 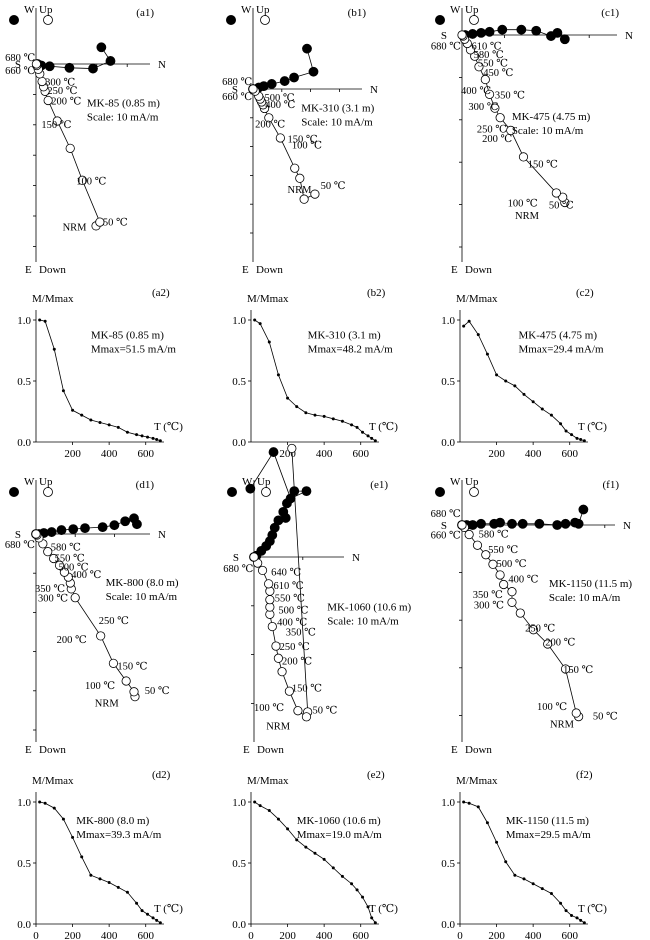 What do you see at coordinates (496, 454) in the screenshot?
I see `x-tick-label: 200` at bounding box center [496, 454].